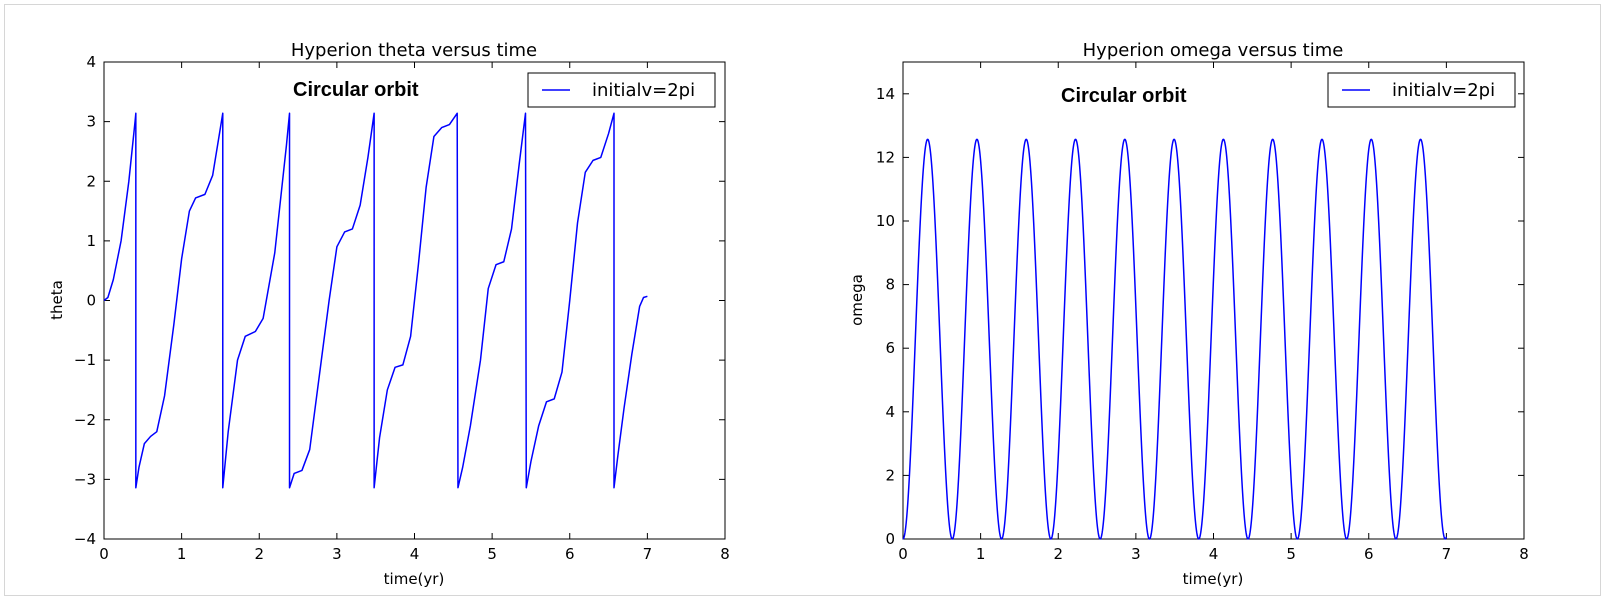 The image size is (1607, 604). Describe the element at coordinates (885, 221) in the screenshot. I see `y-tick-label: 10` at that location.